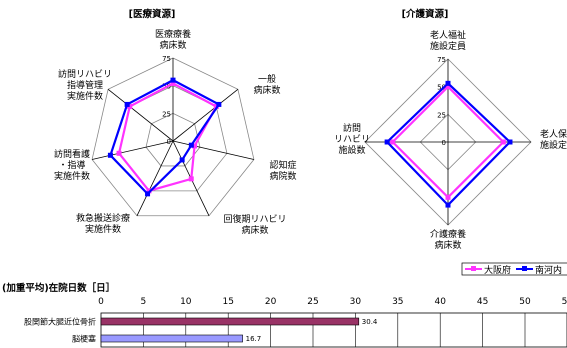  I want to click on bar-x-tick-label-5: 5, so click(144, 302).